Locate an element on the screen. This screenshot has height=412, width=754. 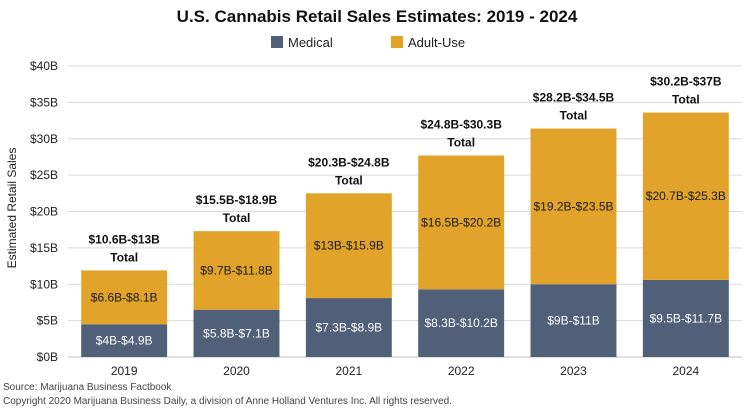
legend-label-adult-use: Adult-Use is located at coordinates (436, 42).